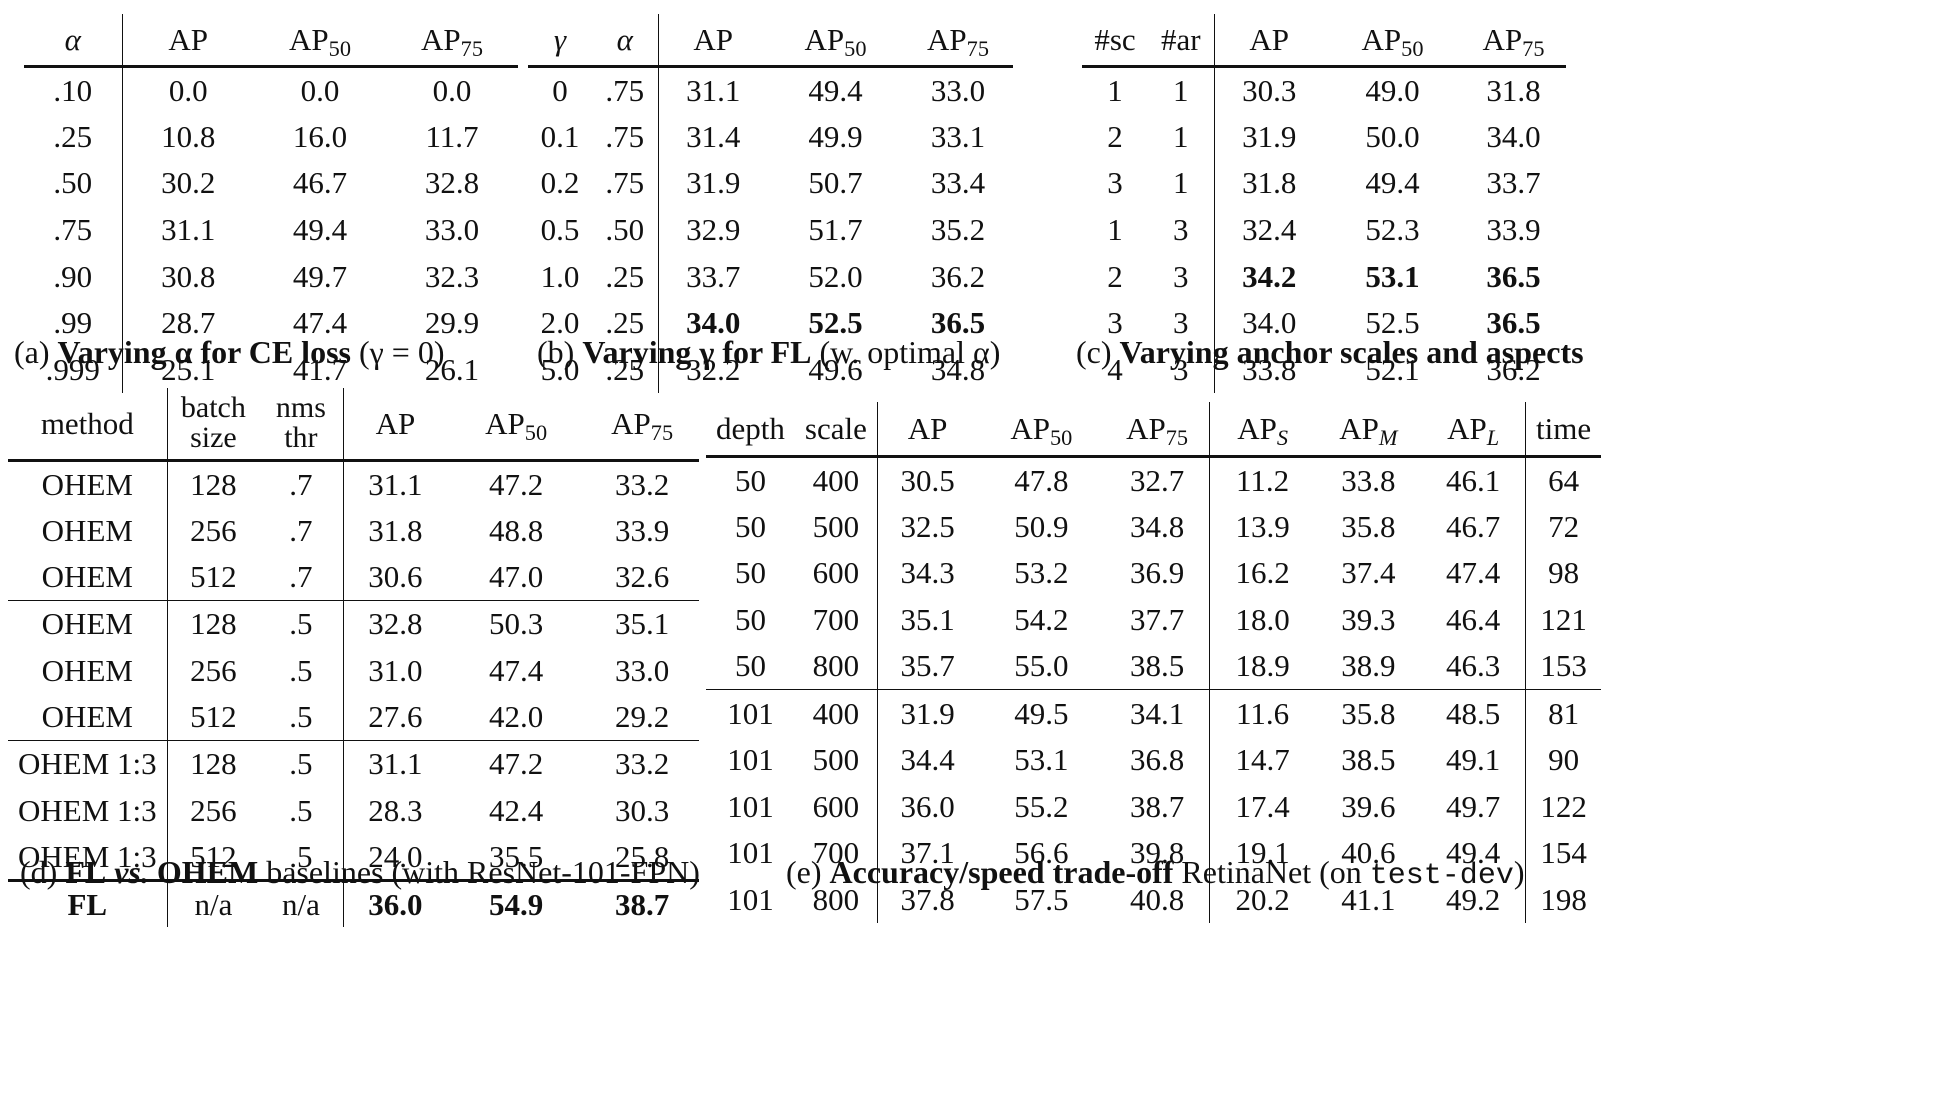 This screenshot has height=1102, width=1934. Describe the element at coordinates (927, 430) in the screenshot. I see `header-ap: AP` at that location.